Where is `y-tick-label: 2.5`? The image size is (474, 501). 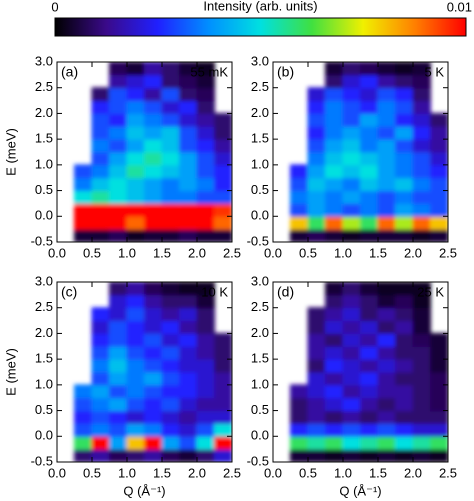 y-tick-label: 2.5 is located at coordinates (44, 86).